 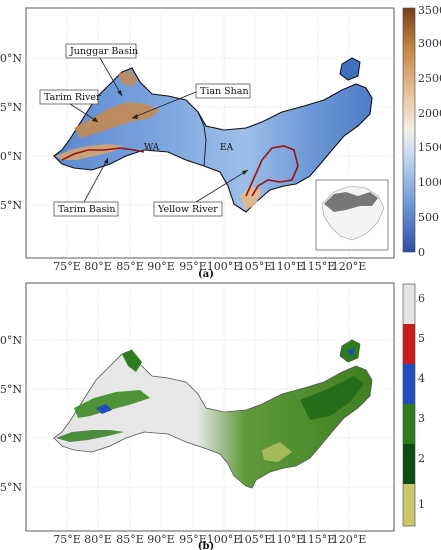 What do you see at coordinates (206, 274) in the screenshot?
I see `panel-a-label: (a)` at bounding box center [206, 274].